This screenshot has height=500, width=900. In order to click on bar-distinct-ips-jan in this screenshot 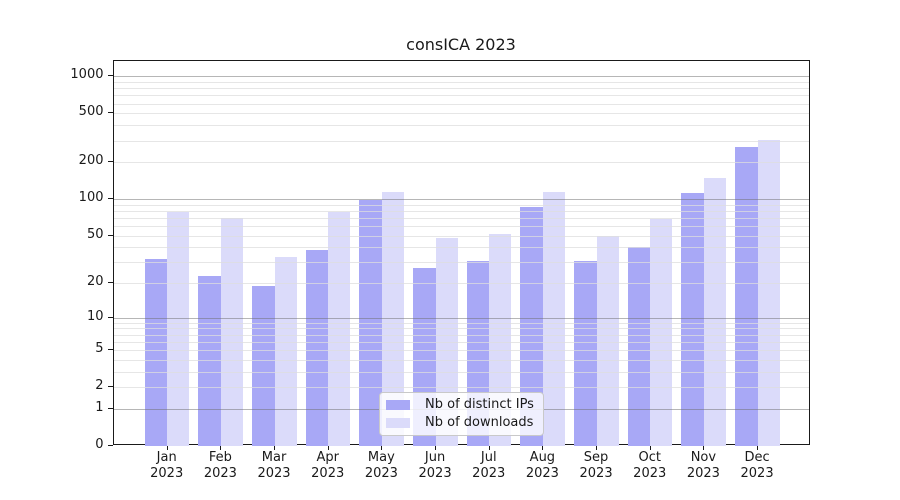, I will do `click(156, 352)`.